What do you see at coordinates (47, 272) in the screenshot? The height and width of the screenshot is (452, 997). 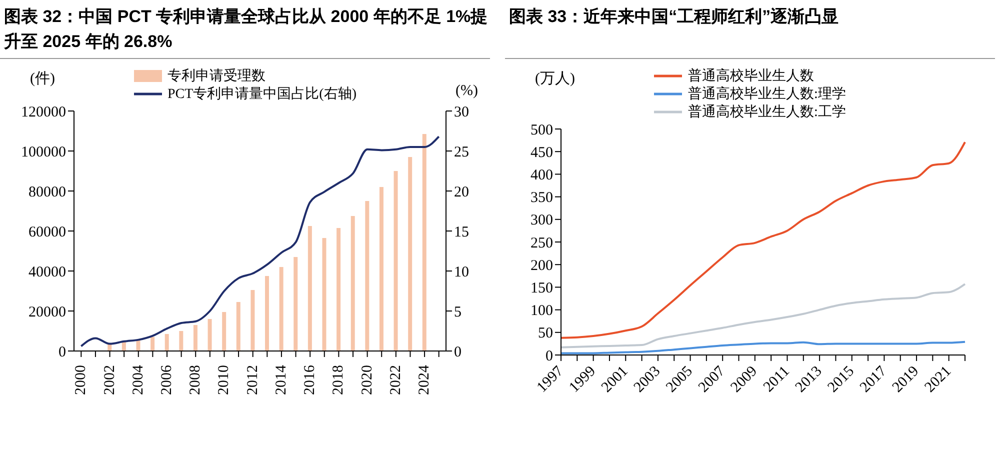 I see `y-tick-label: 40000` at bounding box center [47, 272].